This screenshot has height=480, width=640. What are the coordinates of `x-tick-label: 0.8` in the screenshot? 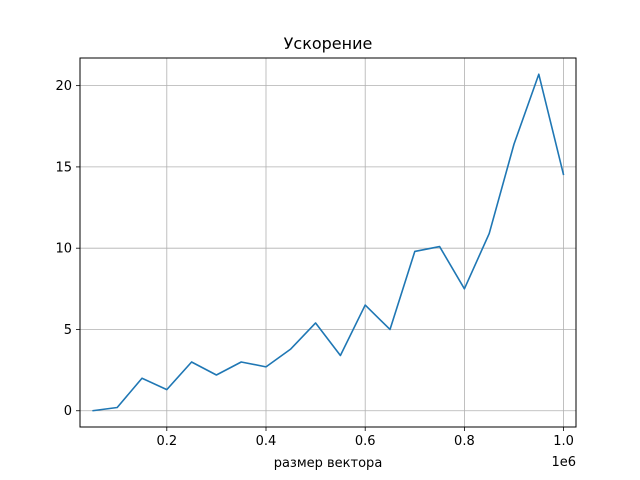 It's located at (464, 441).